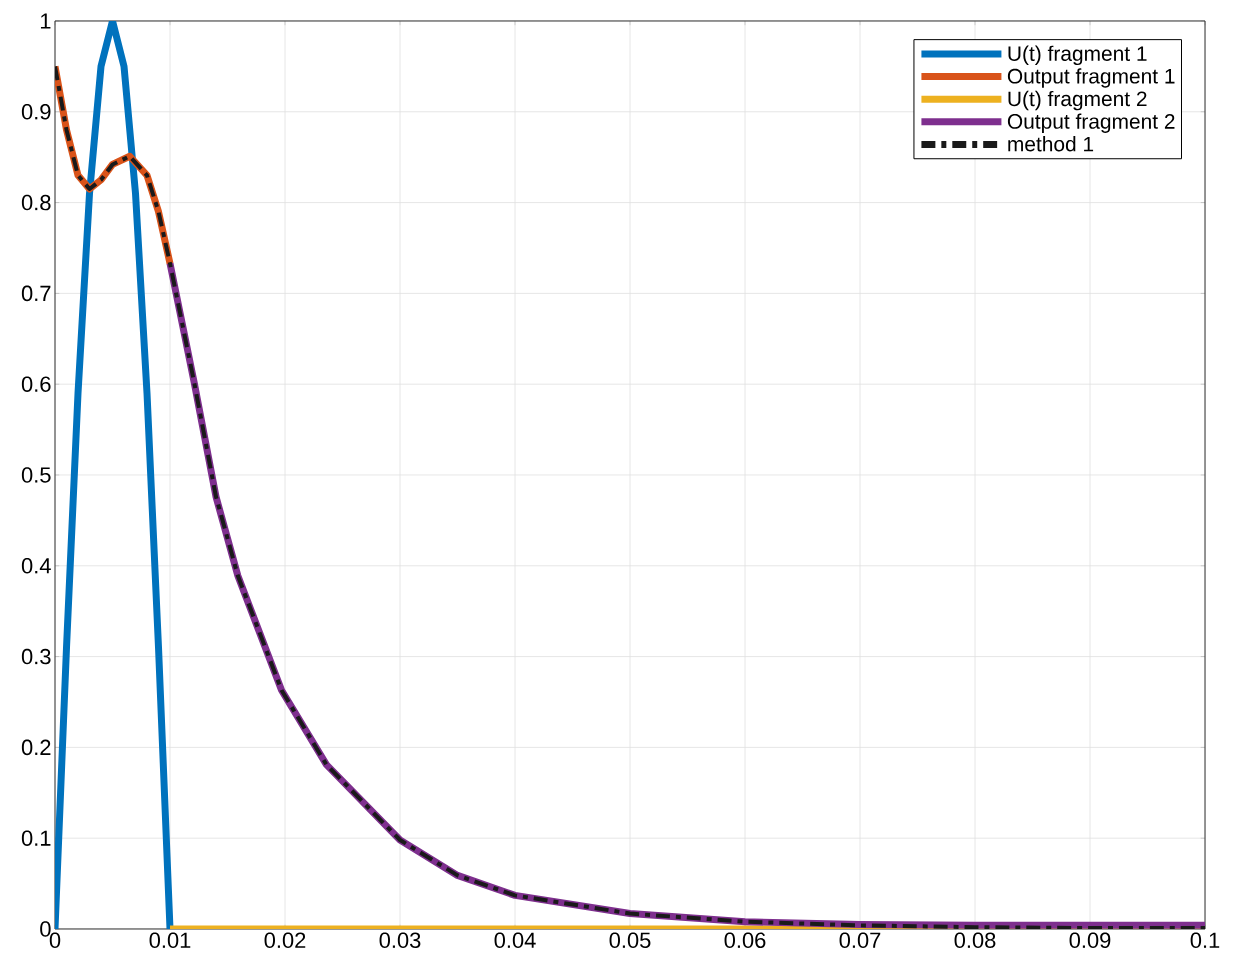 Image resolution: width=1237 pixels, height=967 pixels. I want to click on y-tick-label: 1, so click(45, 21).